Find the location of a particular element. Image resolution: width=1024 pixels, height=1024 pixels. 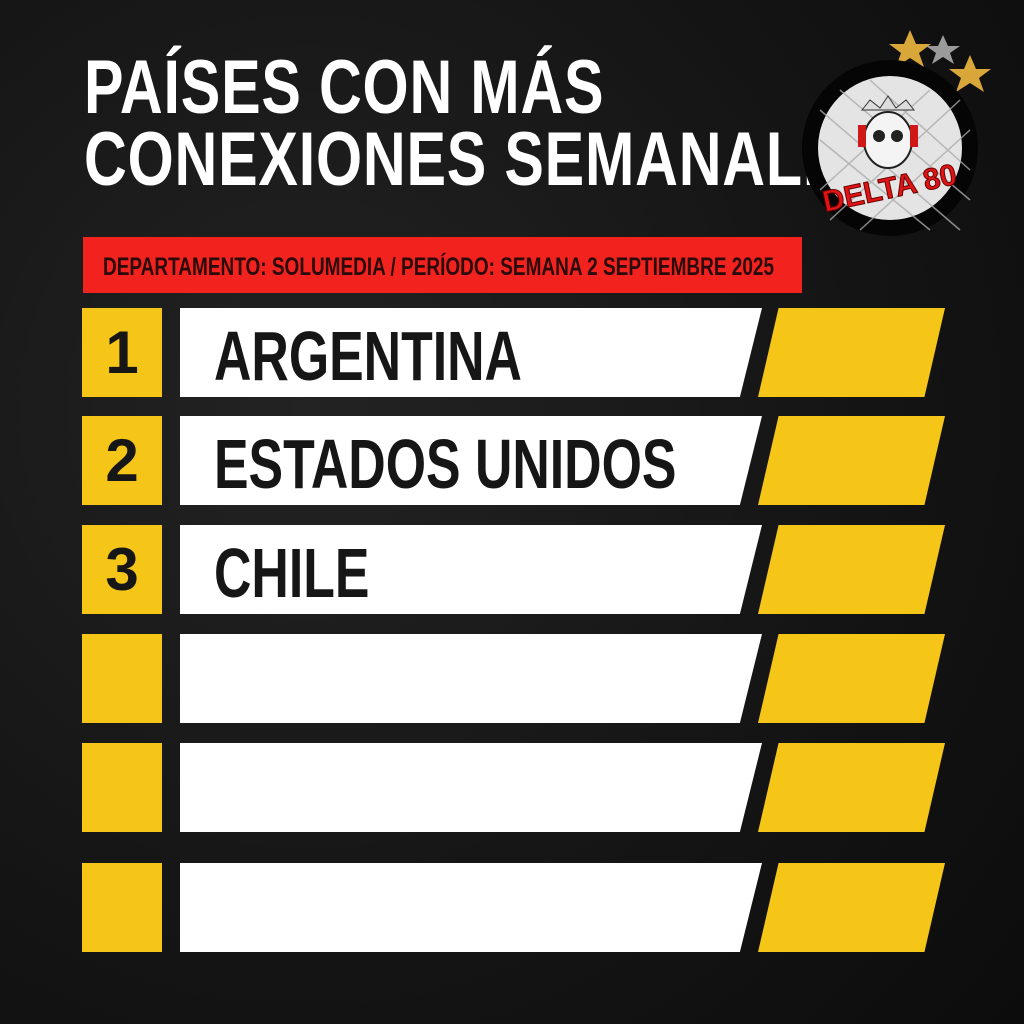

ranking-row: 1 ARGENTINA is located at coordinates (512, 352).